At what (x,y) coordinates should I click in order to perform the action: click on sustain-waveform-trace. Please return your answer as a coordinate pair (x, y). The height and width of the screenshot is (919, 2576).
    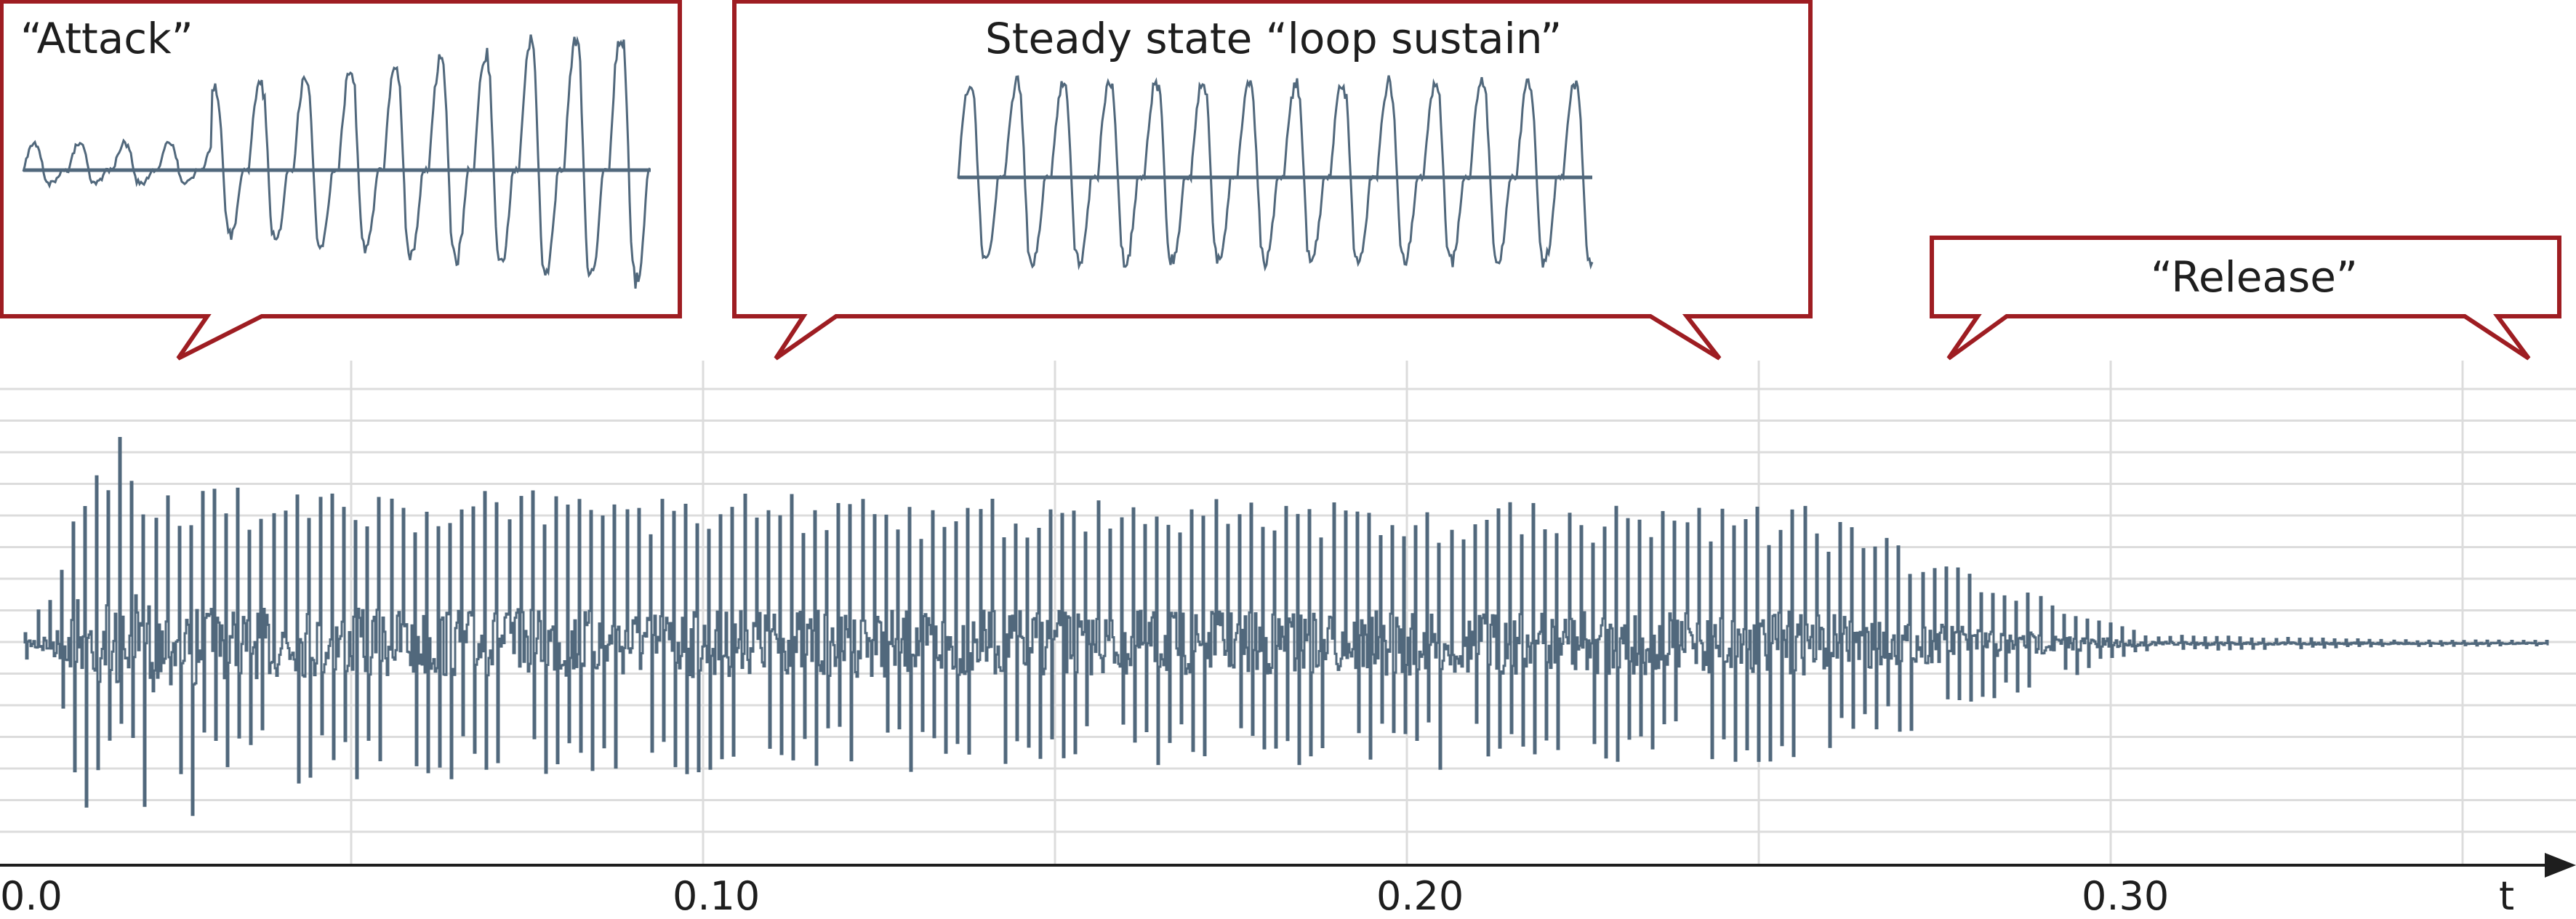
    Looking at the image, I should click on (1275, 173).